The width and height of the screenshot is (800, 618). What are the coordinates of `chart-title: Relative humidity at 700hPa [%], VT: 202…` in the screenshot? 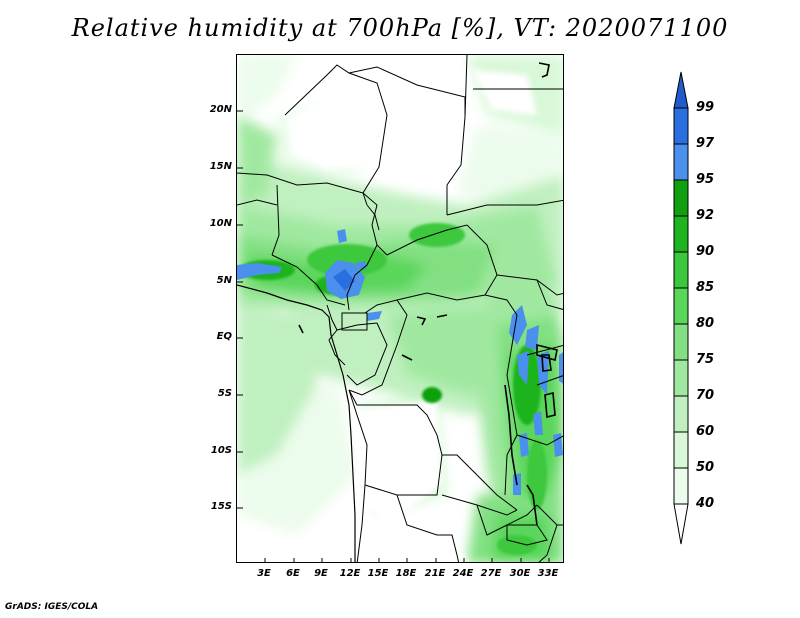 It's located at (400, 28).